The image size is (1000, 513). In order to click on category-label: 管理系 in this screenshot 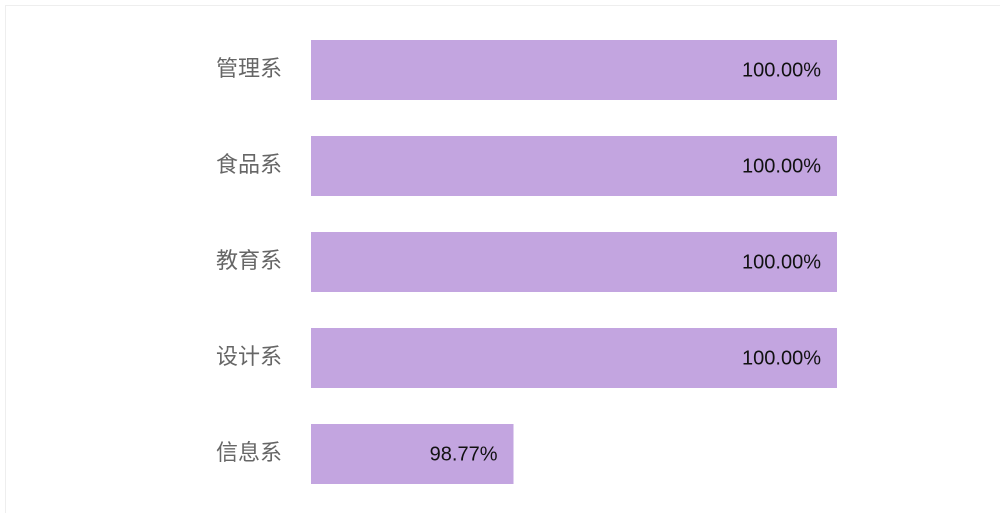, I will do `click(249, 69)`.